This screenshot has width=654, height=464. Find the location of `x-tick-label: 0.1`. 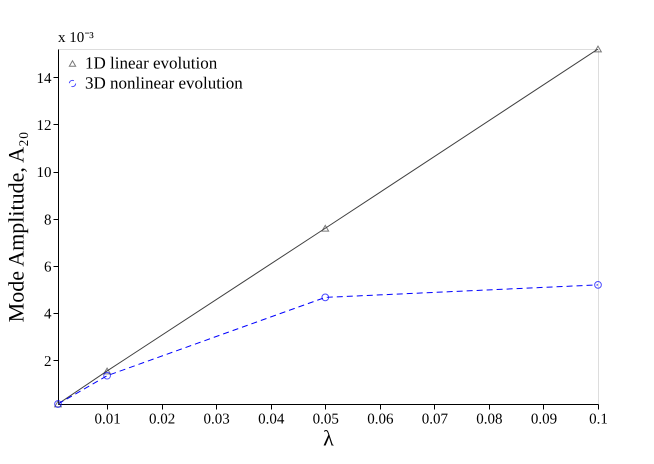

x-tick-label: 0.1 is located at coordinates (598, 420).